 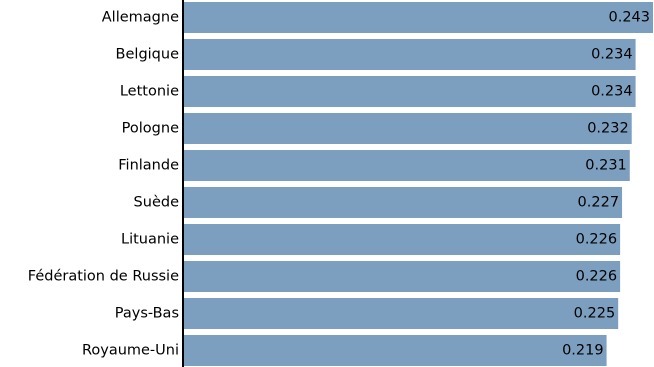 I want to click on category-label: Finlande, so click(x=148, y=166).